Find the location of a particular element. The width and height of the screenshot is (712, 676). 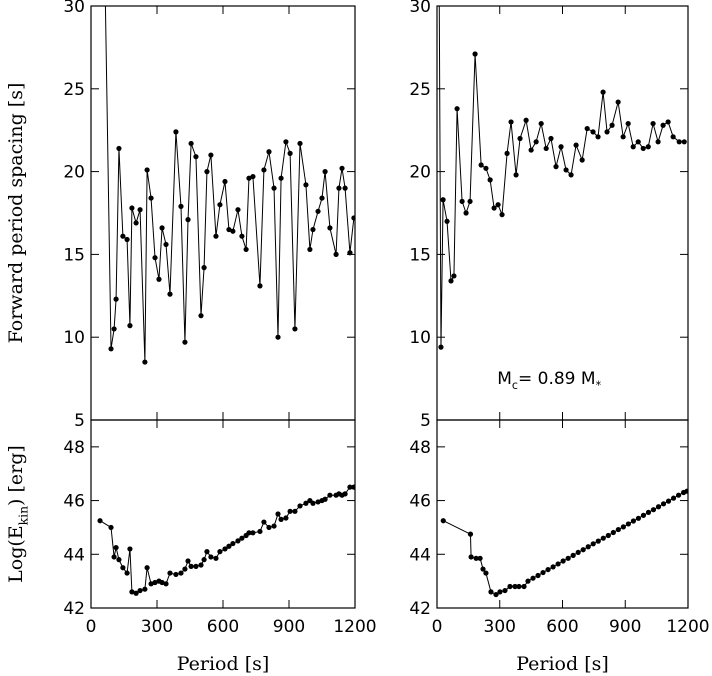

y-tick-label: 30 is located at coordinates (74, 8).